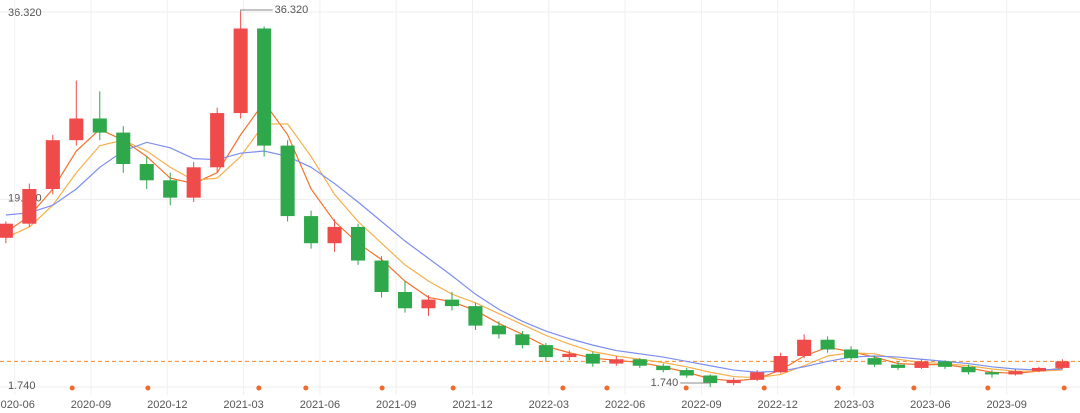 The height and width of the screenshot is (413, 1080). Describe the element at coordinates (930, 405) in the screenshot. I see `x-tick-label: 2023-06` at that location.